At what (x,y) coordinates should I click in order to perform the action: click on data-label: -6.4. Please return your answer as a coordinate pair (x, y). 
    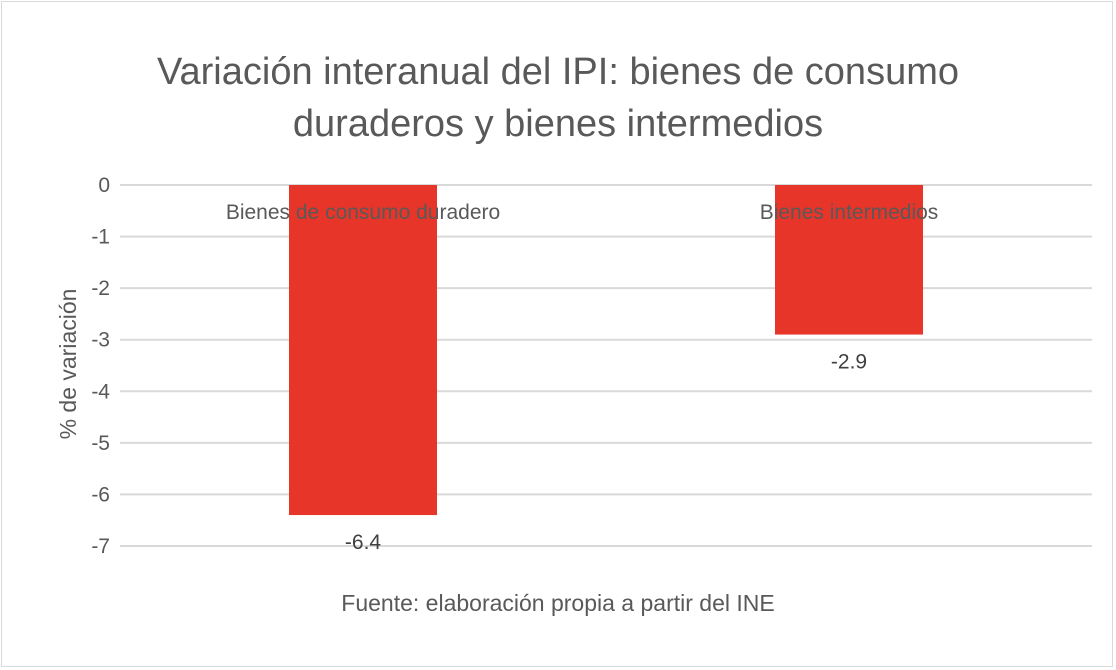
    Looking at the image, I should click on (363, 542).